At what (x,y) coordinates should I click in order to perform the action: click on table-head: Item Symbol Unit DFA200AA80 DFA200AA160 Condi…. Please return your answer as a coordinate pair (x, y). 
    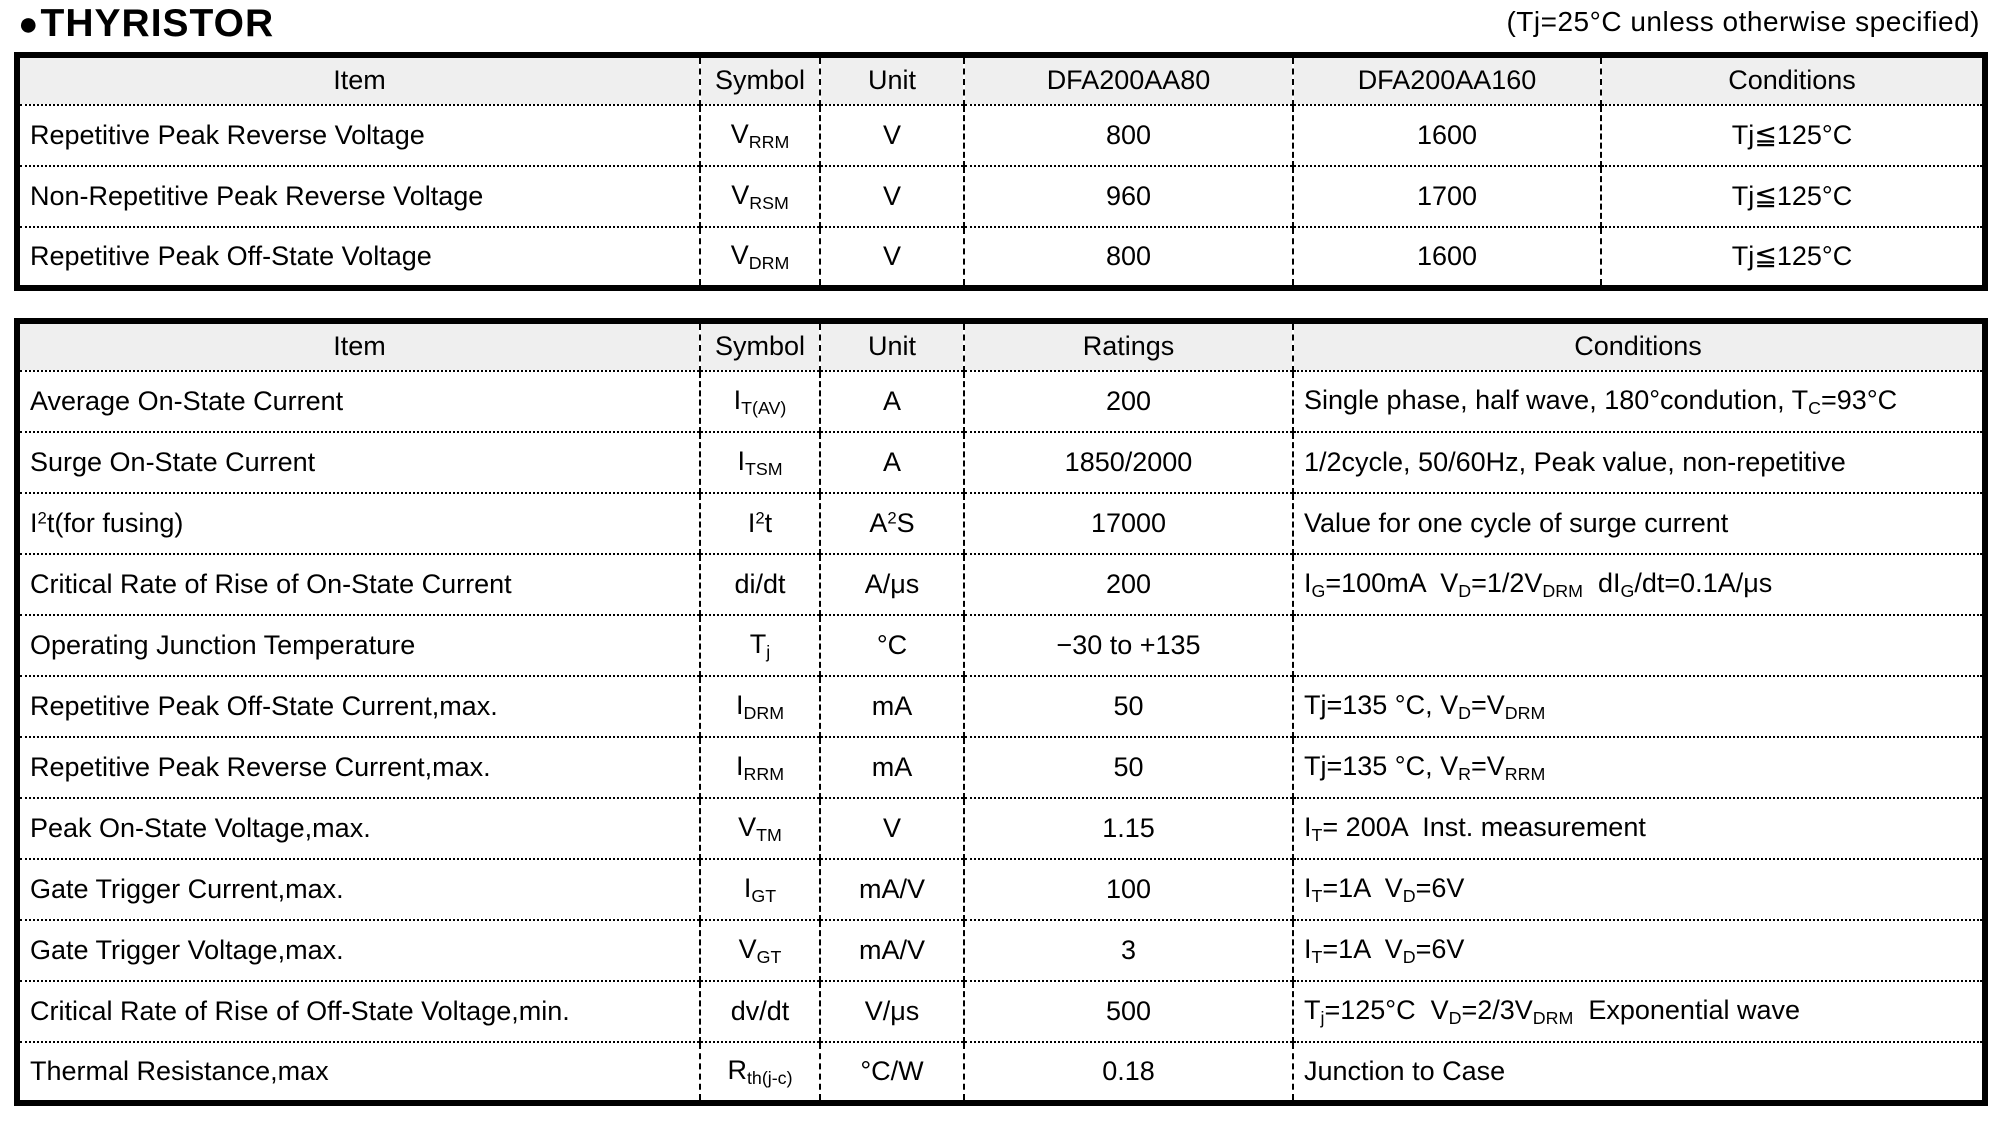
    Looking at the image, I should click on (1001, 80).